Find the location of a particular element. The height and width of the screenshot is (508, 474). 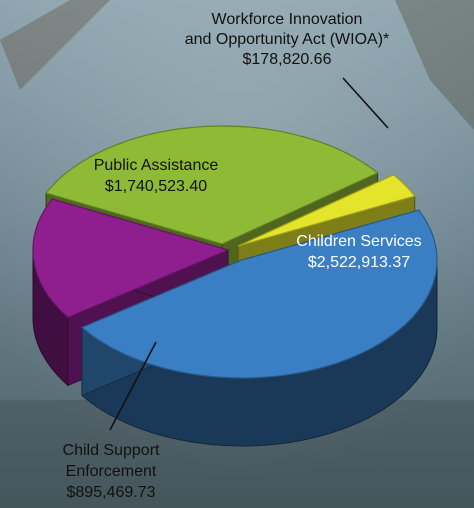

wioa-value: $178,820.66 is located at coordinates (287, 59).